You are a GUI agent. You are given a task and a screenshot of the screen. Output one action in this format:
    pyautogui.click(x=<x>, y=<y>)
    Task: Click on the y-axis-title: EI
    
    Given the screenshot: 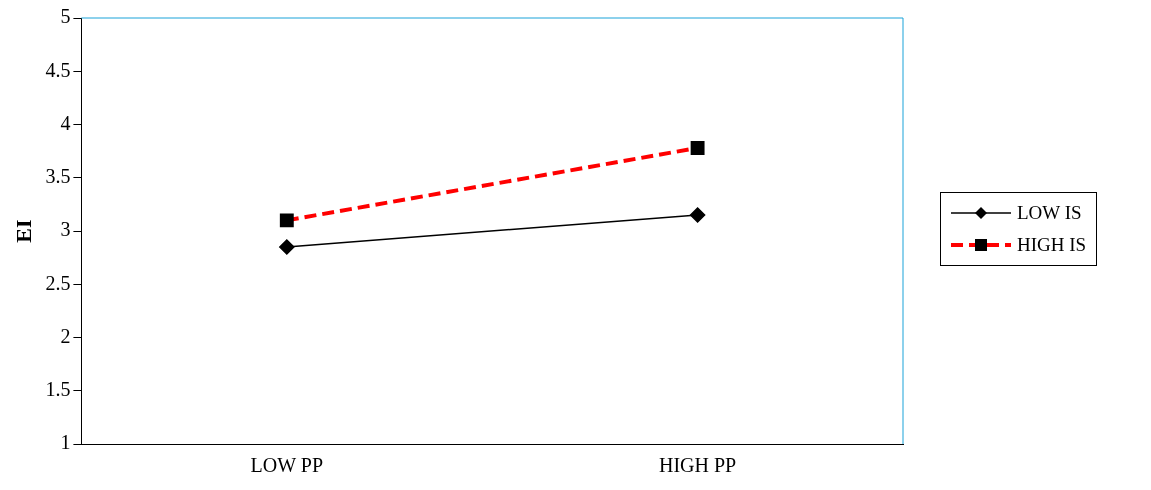 What is the action you would take?
    pyautogui.click(x=23, y=231)
    